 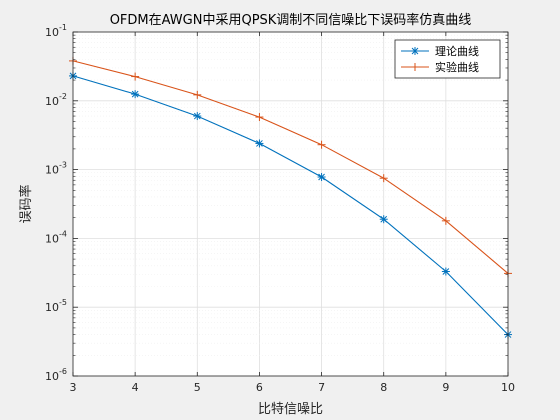 What do you see at coordinates (56, 237) in the screenshot?
I see `y-tick-label: 10⁻⁴` at bounding box center [56, 237].